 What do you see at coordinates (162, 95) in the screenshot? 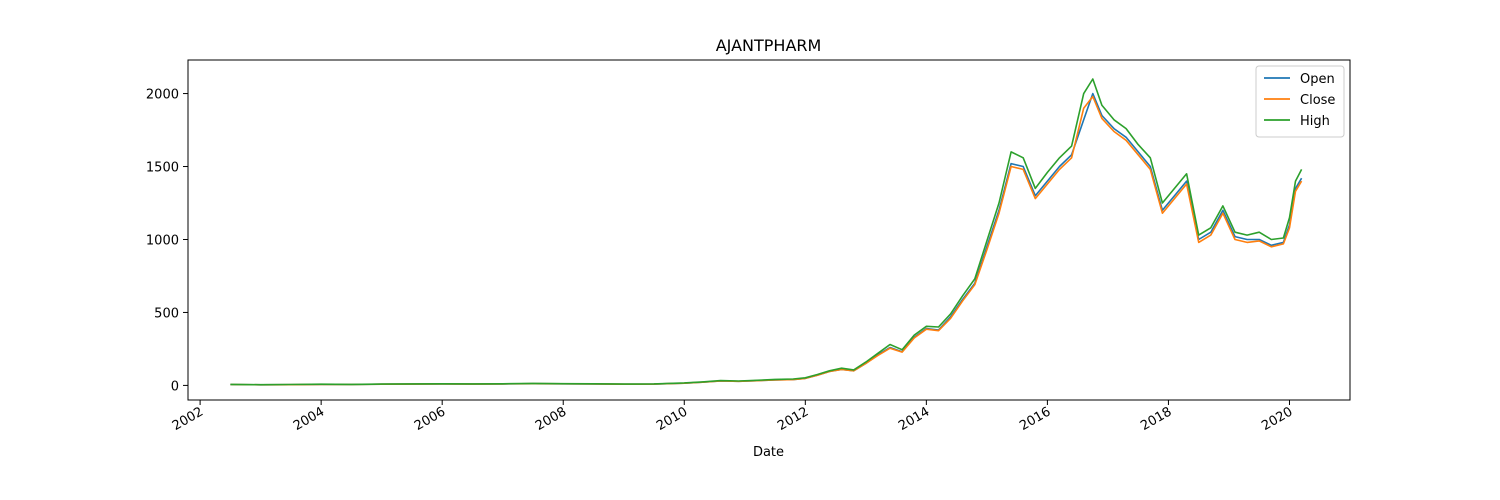
I see `y-tick-label: 2000` at bounding box center [162, 95].